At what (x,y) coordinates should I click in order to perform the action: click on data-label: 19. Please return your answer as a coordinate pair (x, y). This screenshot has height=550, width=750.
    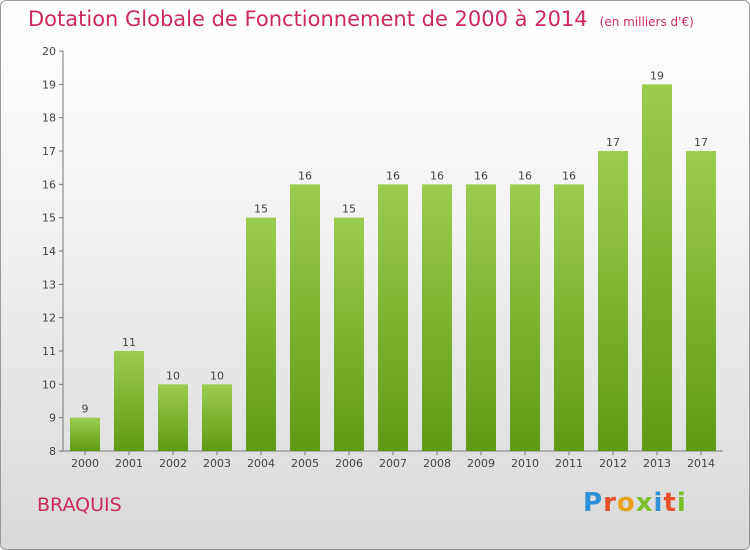
    Looking at the image, I should click on (657, 75).